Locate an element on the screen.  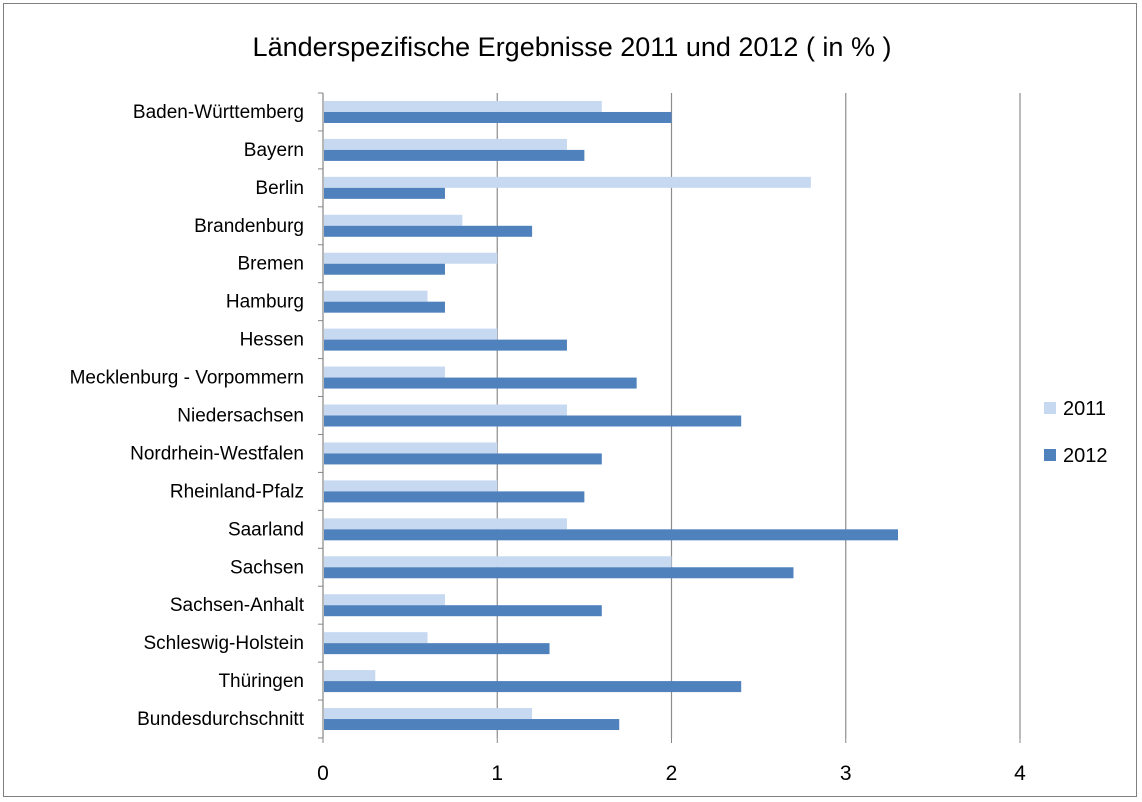
category-label: Baden-Württemberg is located at coordinates (218, 112).